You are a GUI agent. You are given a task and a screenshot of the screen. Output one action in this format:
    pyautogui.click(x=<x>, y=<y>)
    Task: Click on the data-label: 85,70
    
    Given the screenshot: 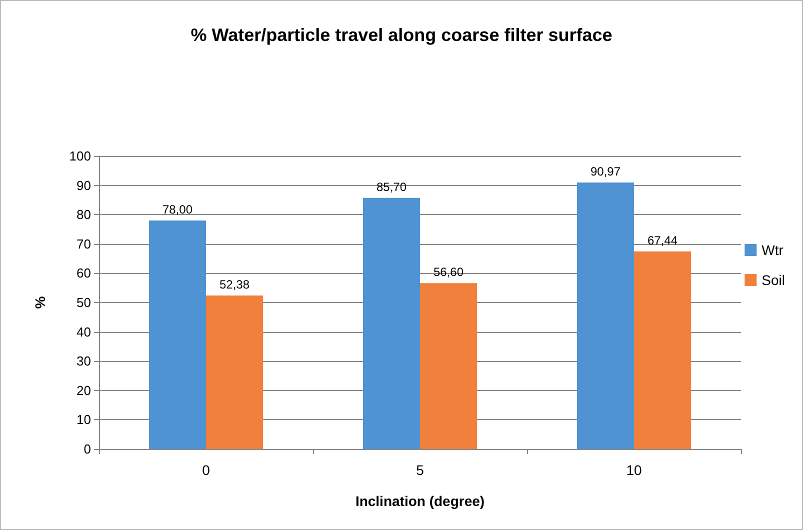 What is the action you would take?
    pyautogui.click(x=391, y=187)
    